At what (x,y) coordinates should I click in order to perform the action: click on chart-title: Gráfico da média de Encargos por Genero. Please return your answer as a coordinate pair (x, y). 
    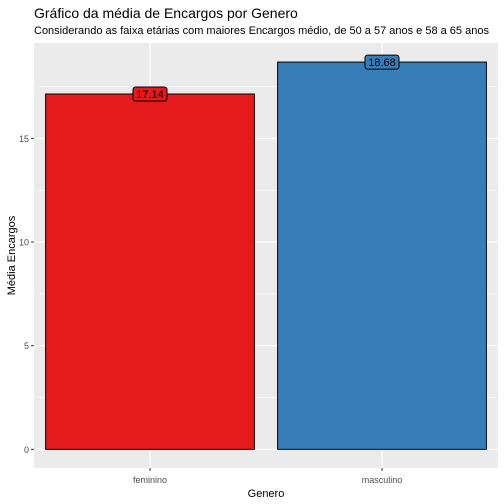
    Looking at the image, I should click on (166, 13).